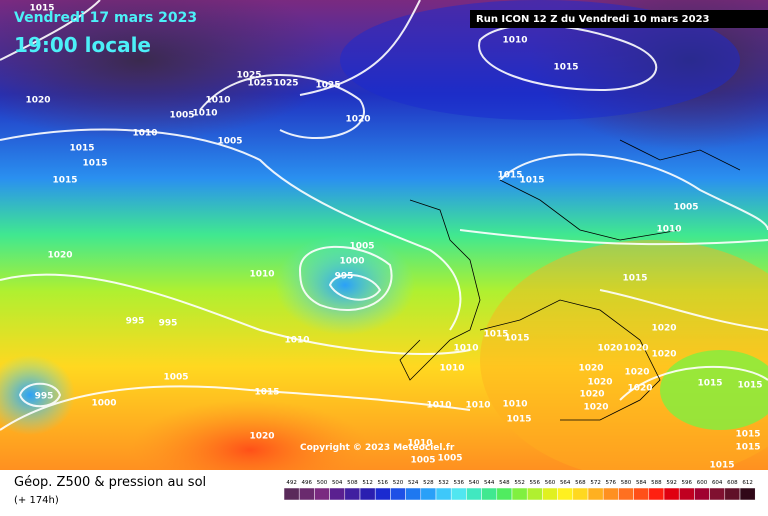  What do you see at coordinates (474, 483) in the screenshot?
I see `colorbar-label: 540` at bounding box center [474, 483].